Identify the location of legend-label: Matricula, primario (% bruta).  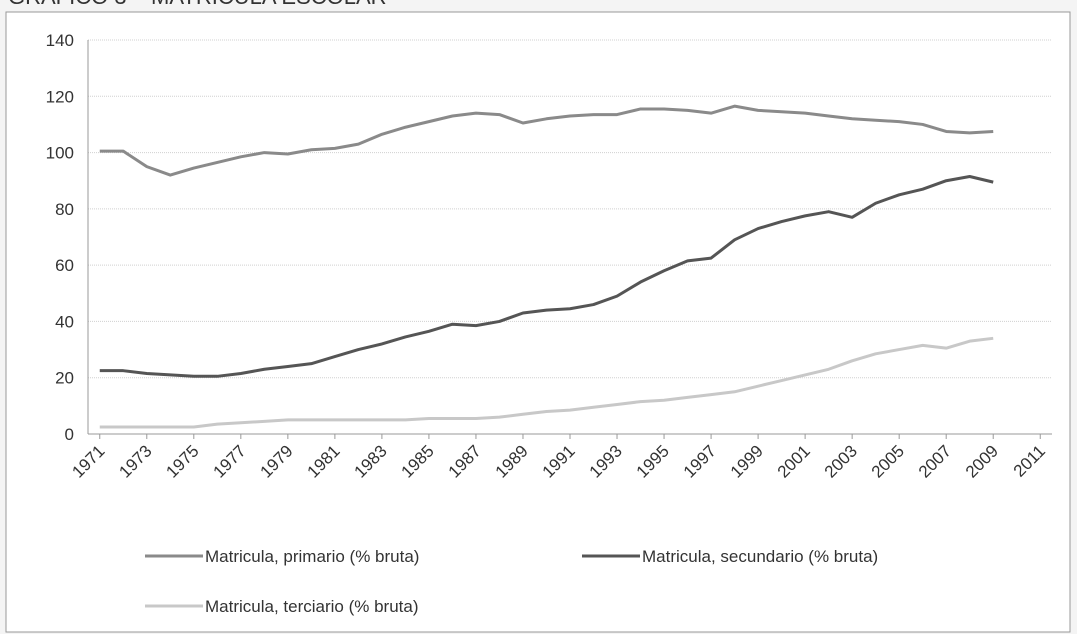
(312, 556).